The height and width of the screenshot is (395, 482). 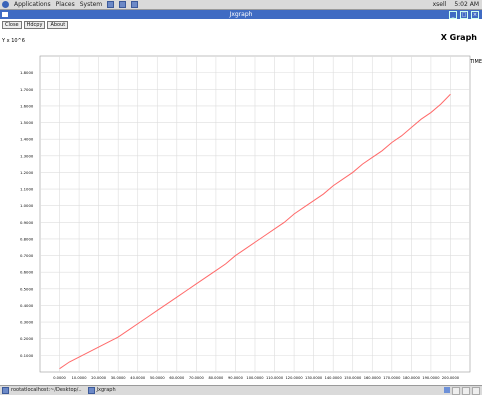 I want to click on window-icon, so click(x=91, y=390).